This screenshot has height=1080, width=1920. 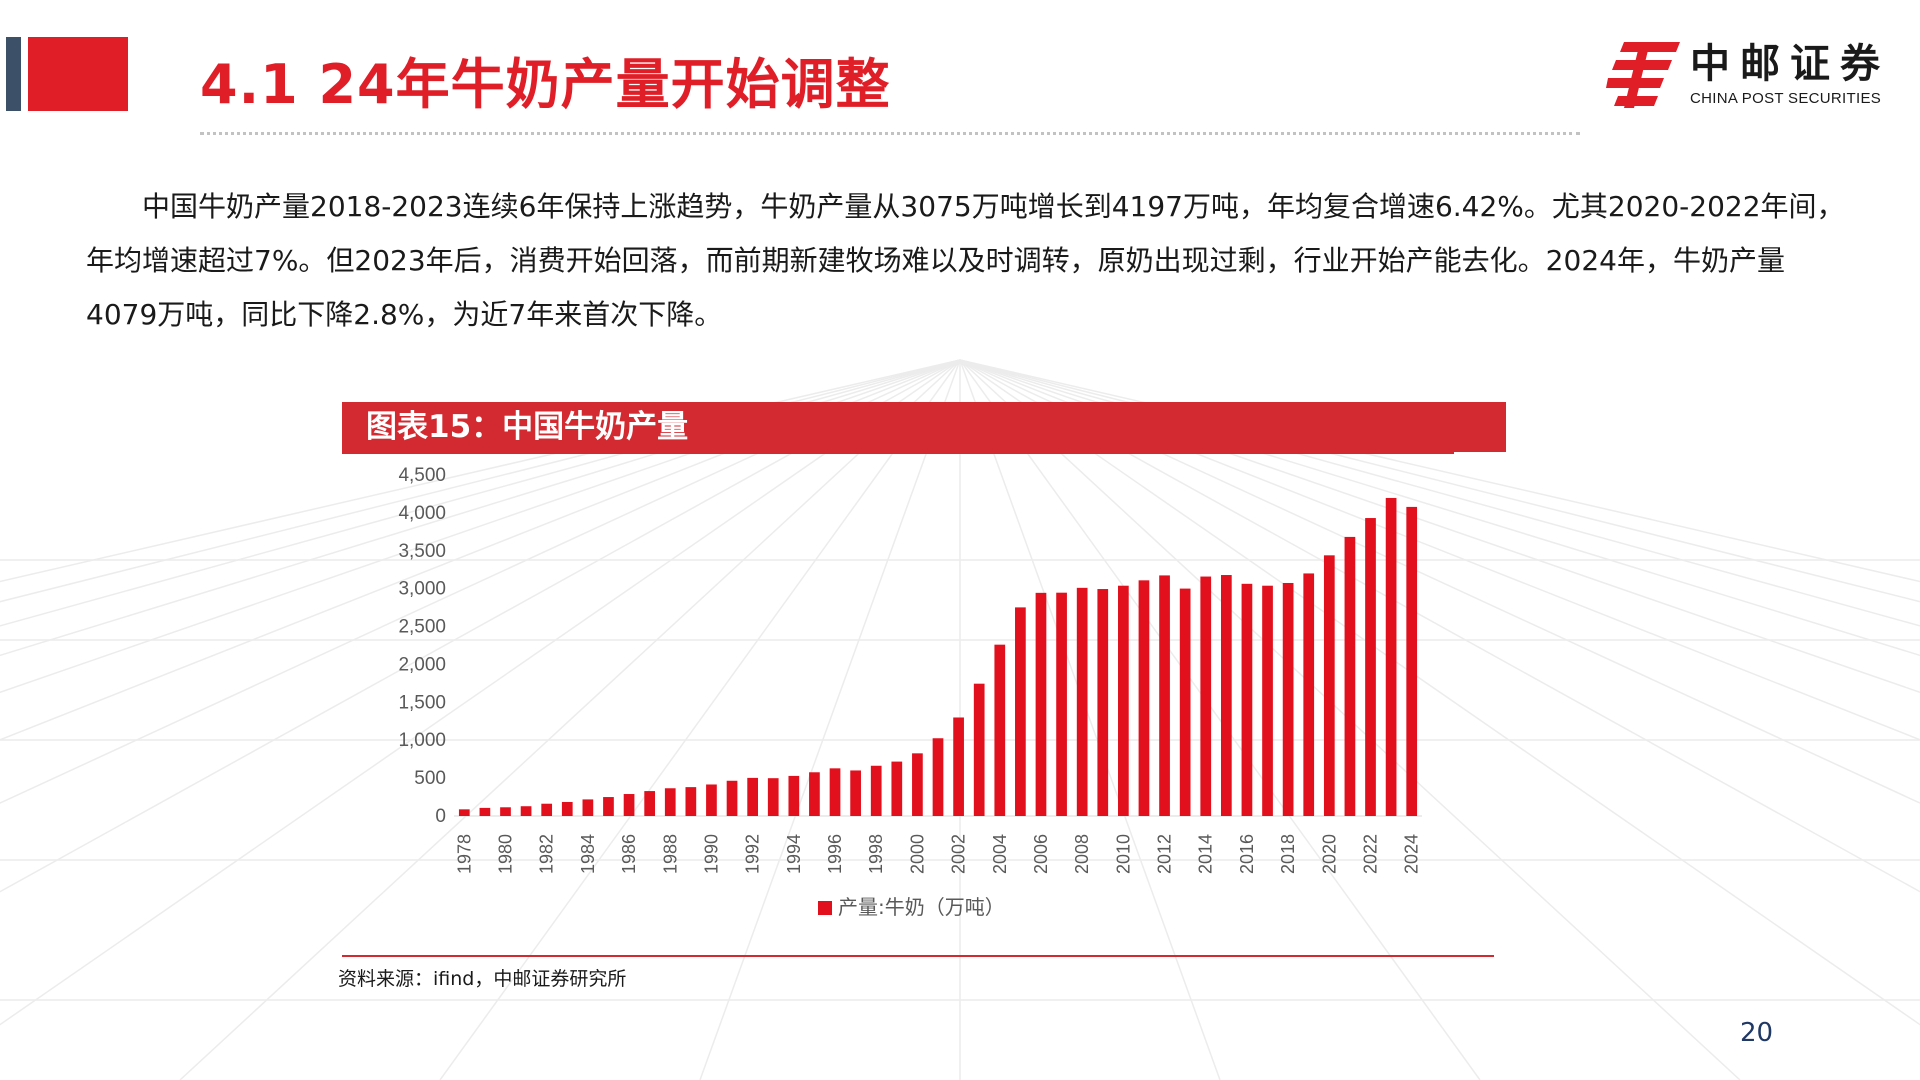 What do you see at coordinates (78, 74) in the screenshot?
I see `header-red-block` at bounding box center [78, 74].